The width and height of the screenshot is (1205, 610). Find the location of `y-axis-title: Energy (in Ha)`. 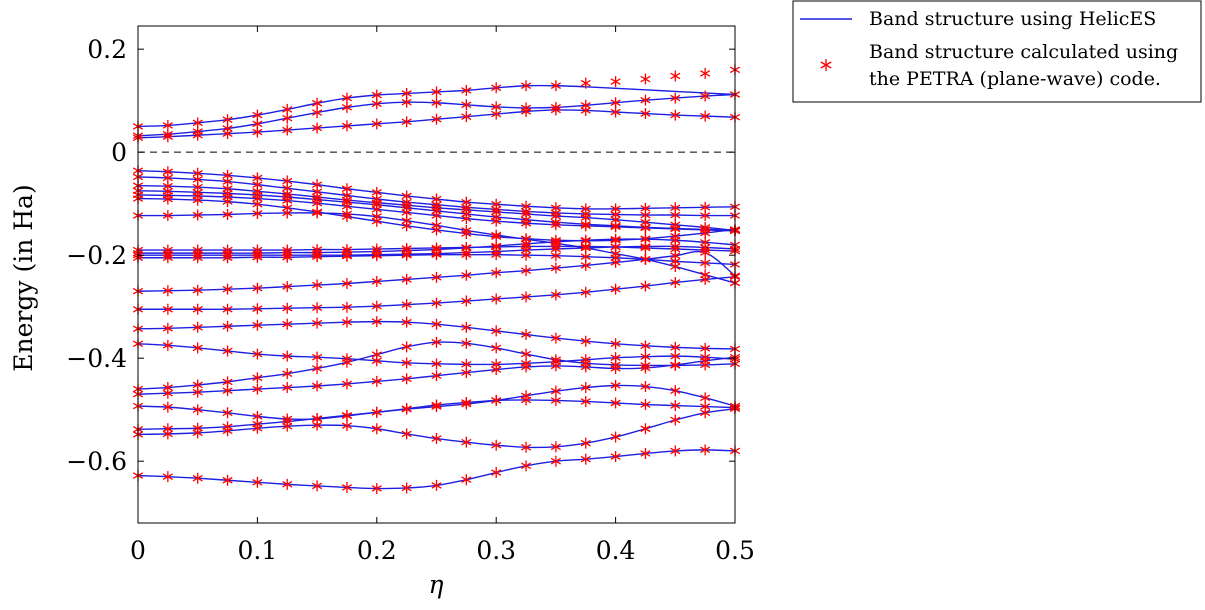

y-axis-title: Energy (in Ha) is located at coordinates (23, 277).